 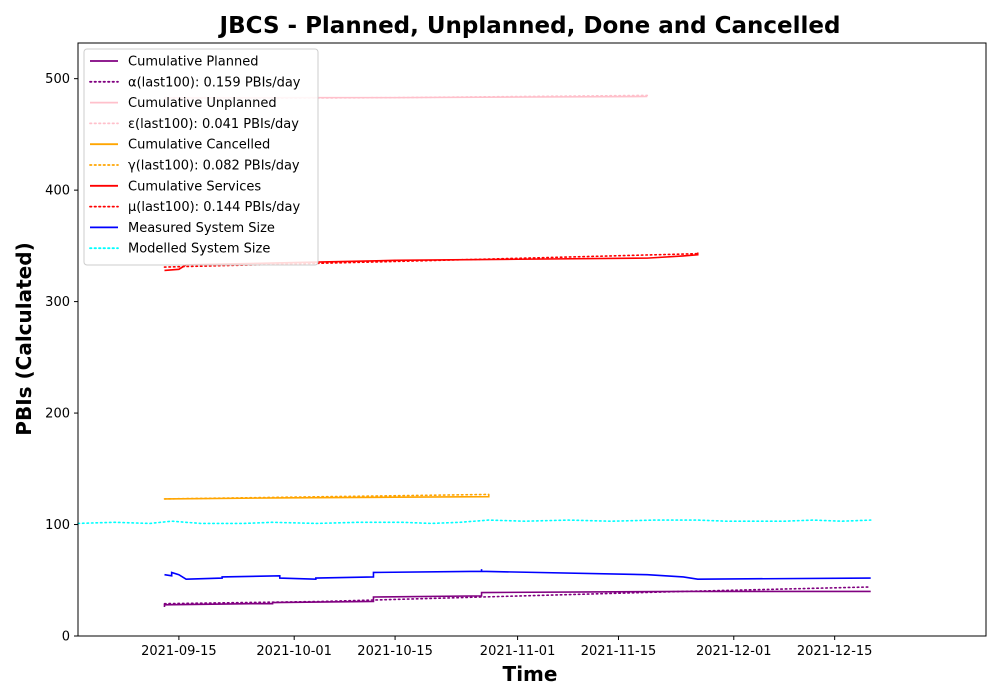 I want to click on legend-entry-label: α(last100): 0.159 PBIs/day, so click(x=214, y=82).